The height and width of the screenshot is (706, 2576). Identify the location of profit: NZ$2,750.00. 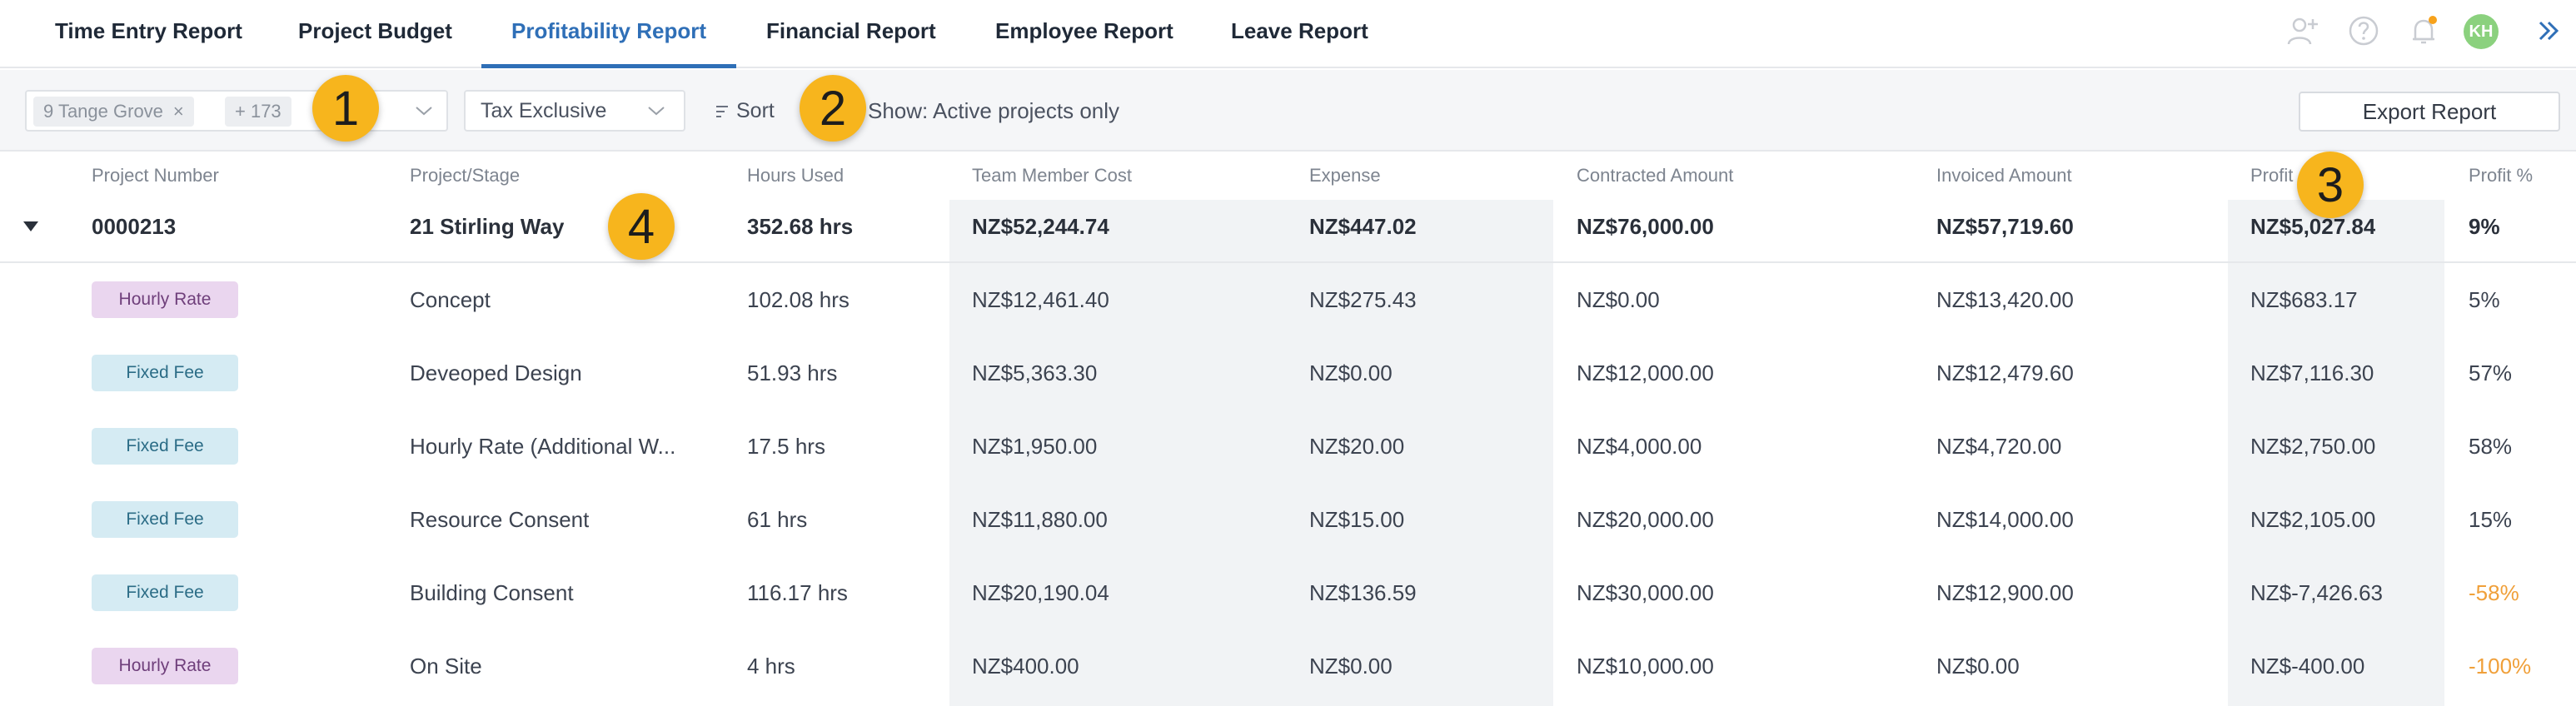
(2313, 446).